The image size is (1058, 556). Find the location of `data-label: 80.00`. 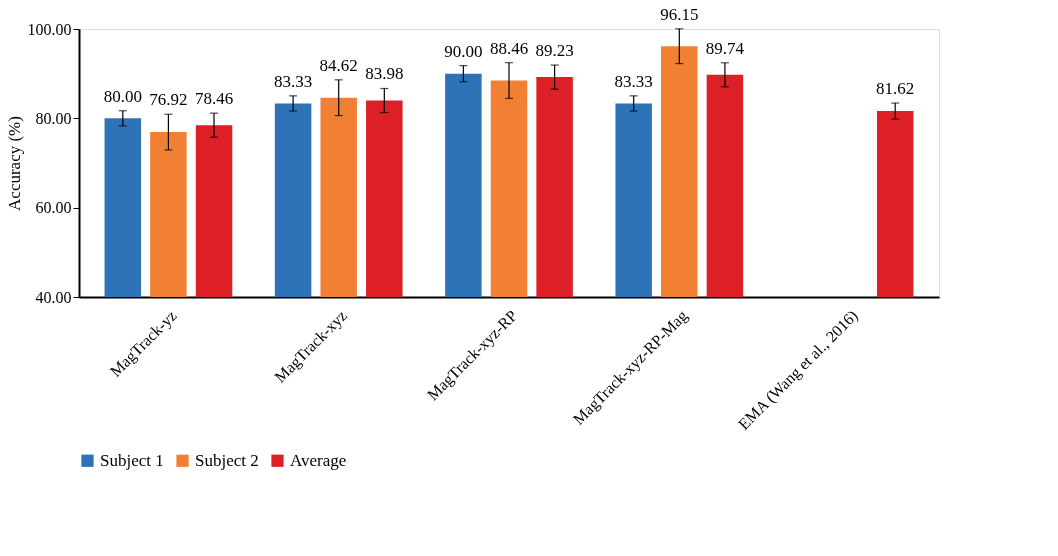

data-label: 80.00 is located at coordinates (122, 96).